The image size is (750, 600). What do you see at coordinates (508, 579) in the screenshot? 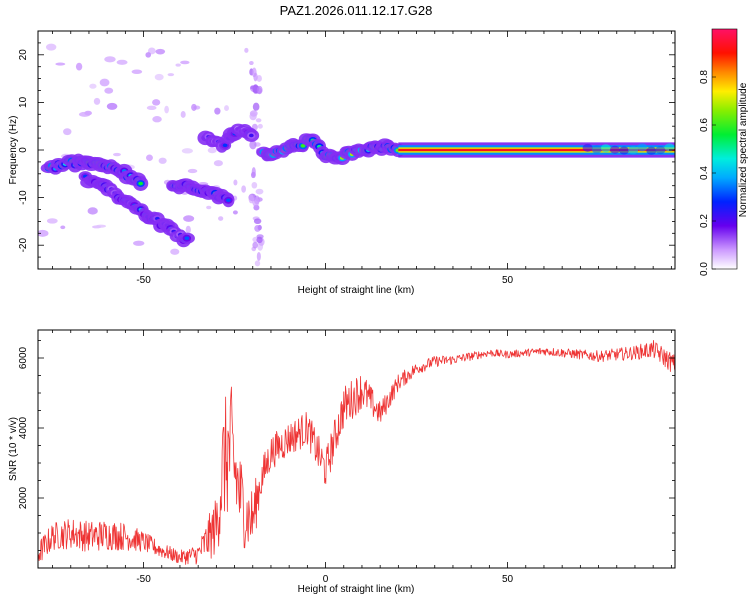
I see `snr-xtick-label: 50` at bounding box center [508, 579].